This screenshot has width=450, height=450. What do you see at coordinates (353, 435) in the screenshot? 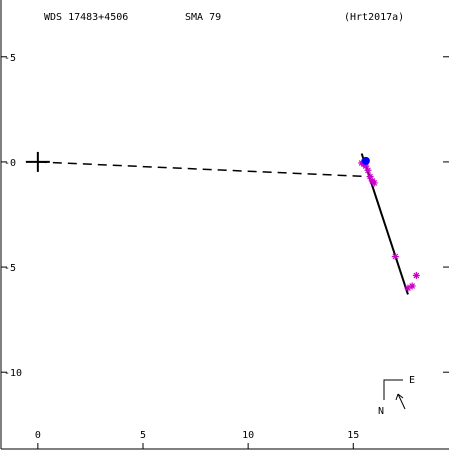
I see `x-tick-label-3: 15` at bounding box center [353, 435].